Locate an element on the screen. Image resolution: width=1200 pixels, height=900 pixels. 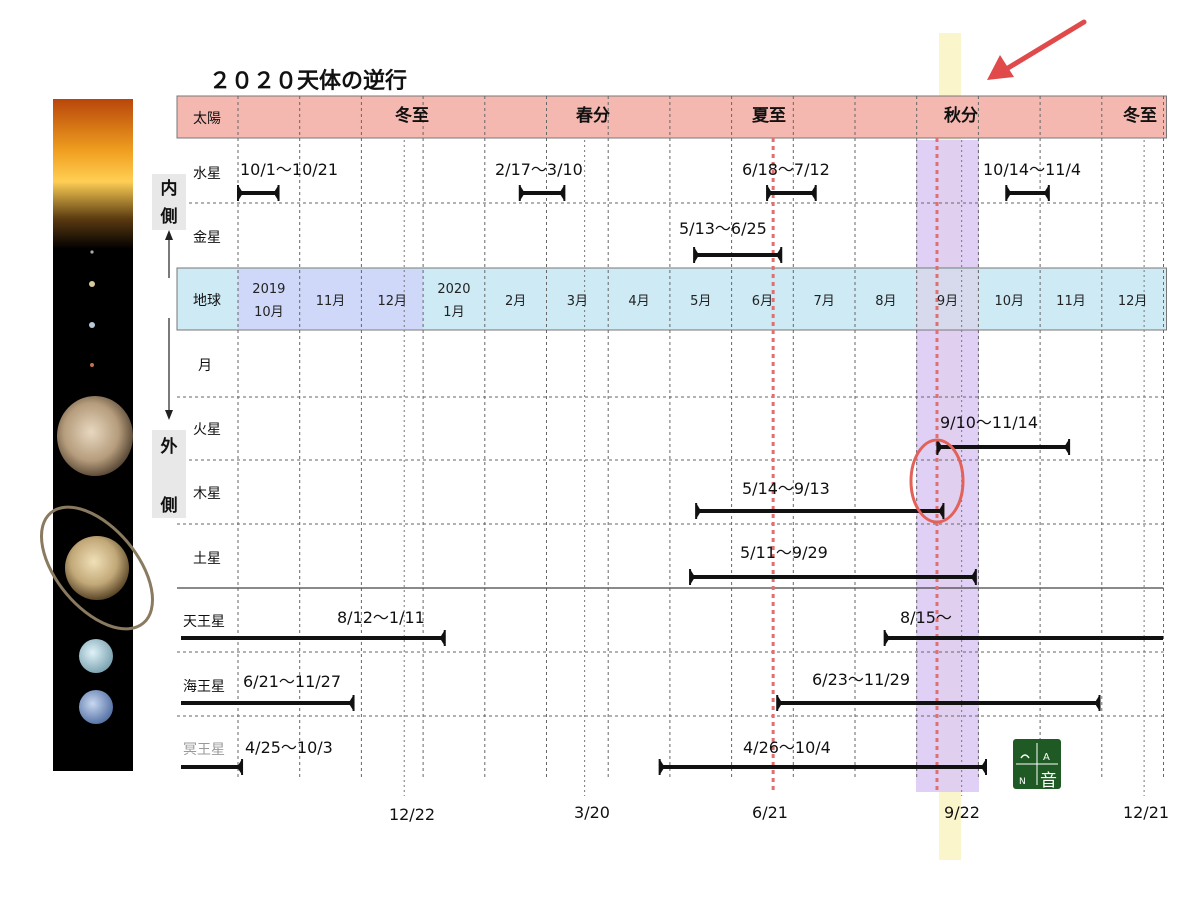
moon-label: 月 is located at coordinates (205, 366).